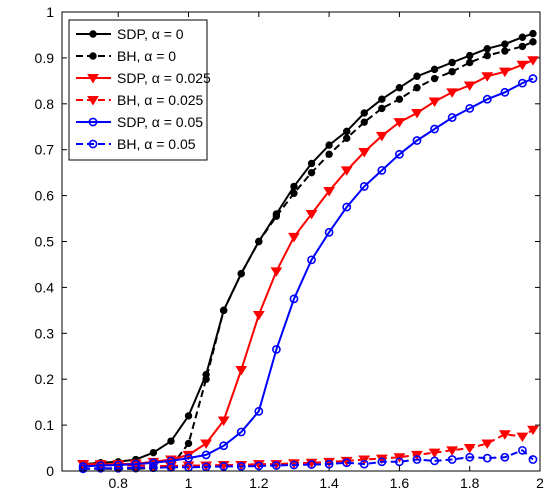 The width and height of the screenshot is (554, 492). I want to click on y-tick-label: 0.4, so click(45, 287).